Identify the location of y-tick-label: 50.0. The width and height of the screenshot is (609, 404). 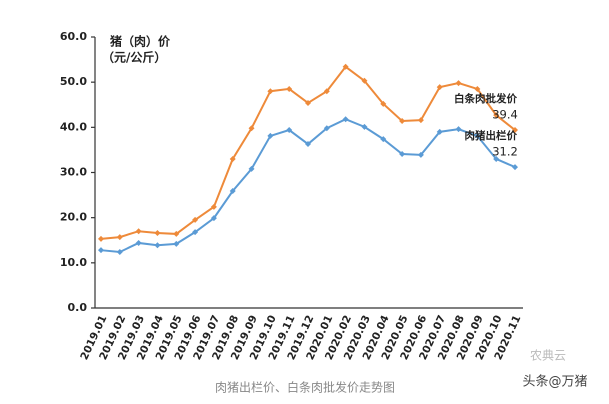
(73, 81).